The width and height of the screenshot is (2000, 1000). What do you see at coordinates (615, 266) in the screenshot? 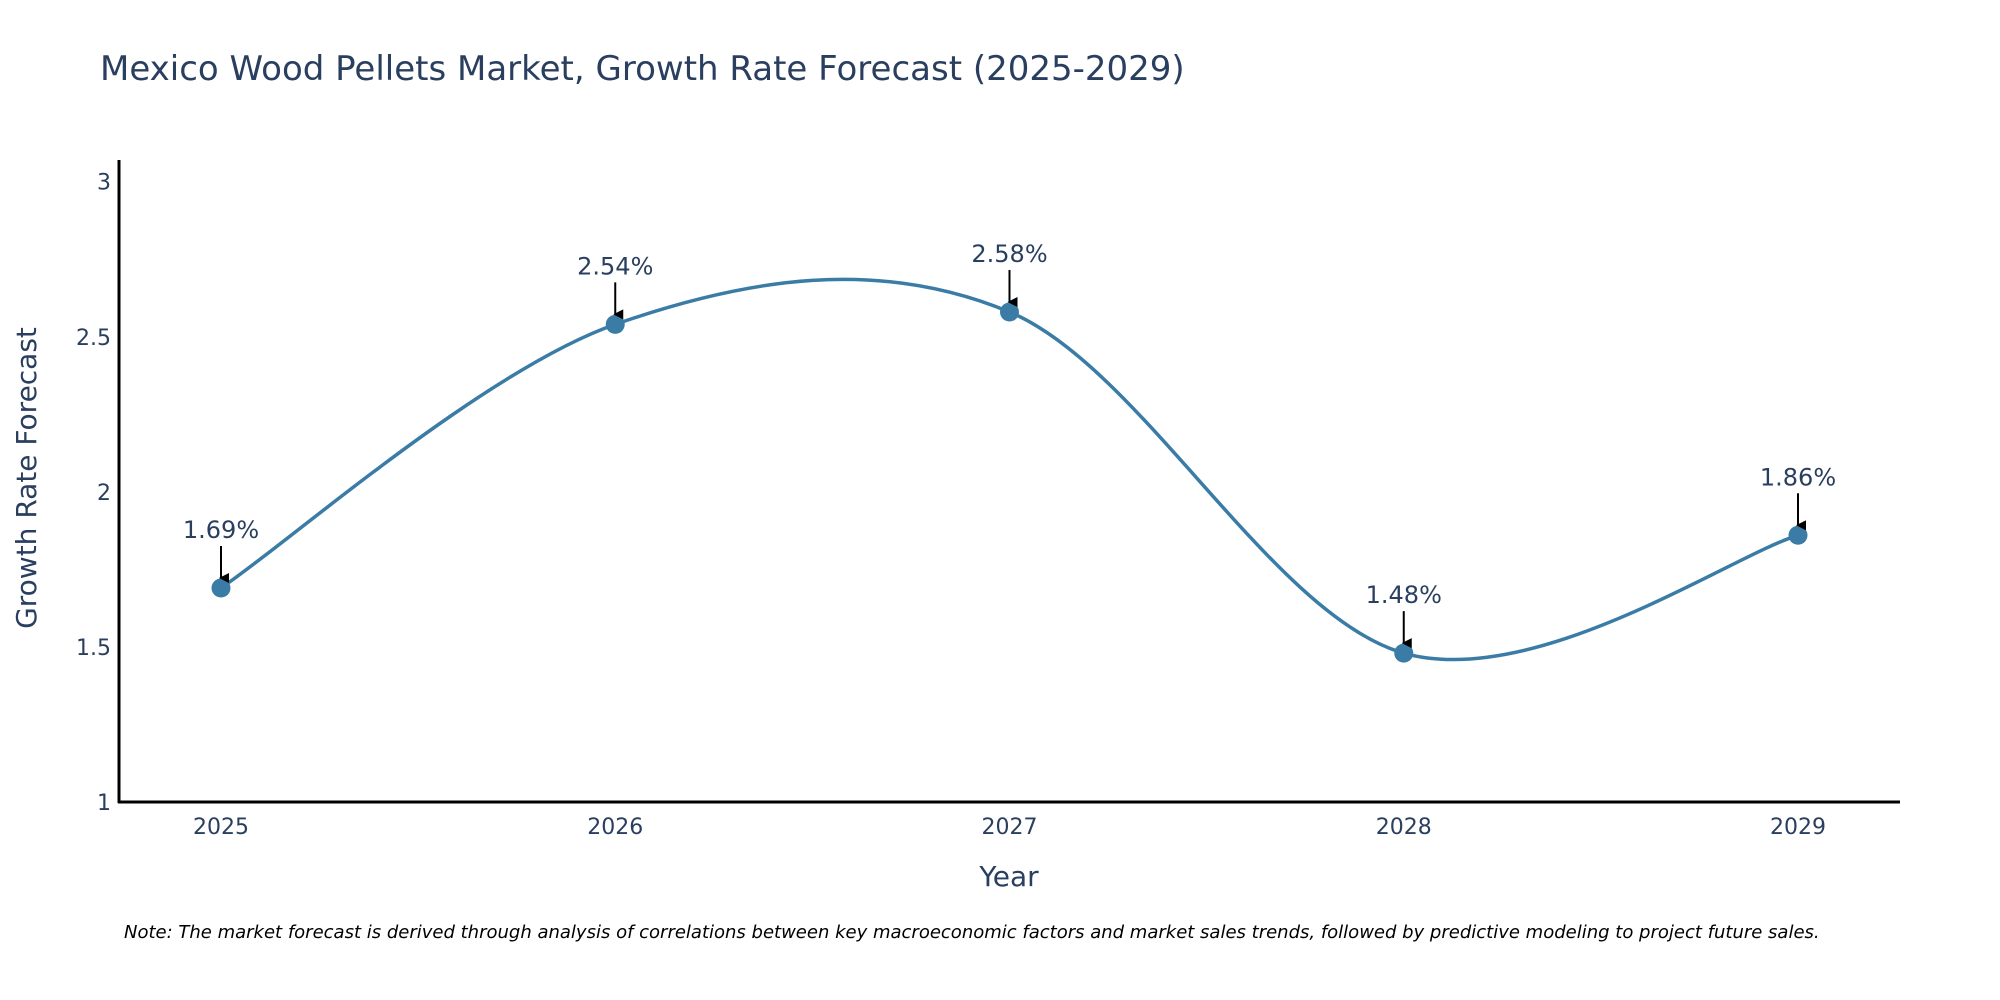
I see `data-label: 2.54%` at bounding box center [615, 266].